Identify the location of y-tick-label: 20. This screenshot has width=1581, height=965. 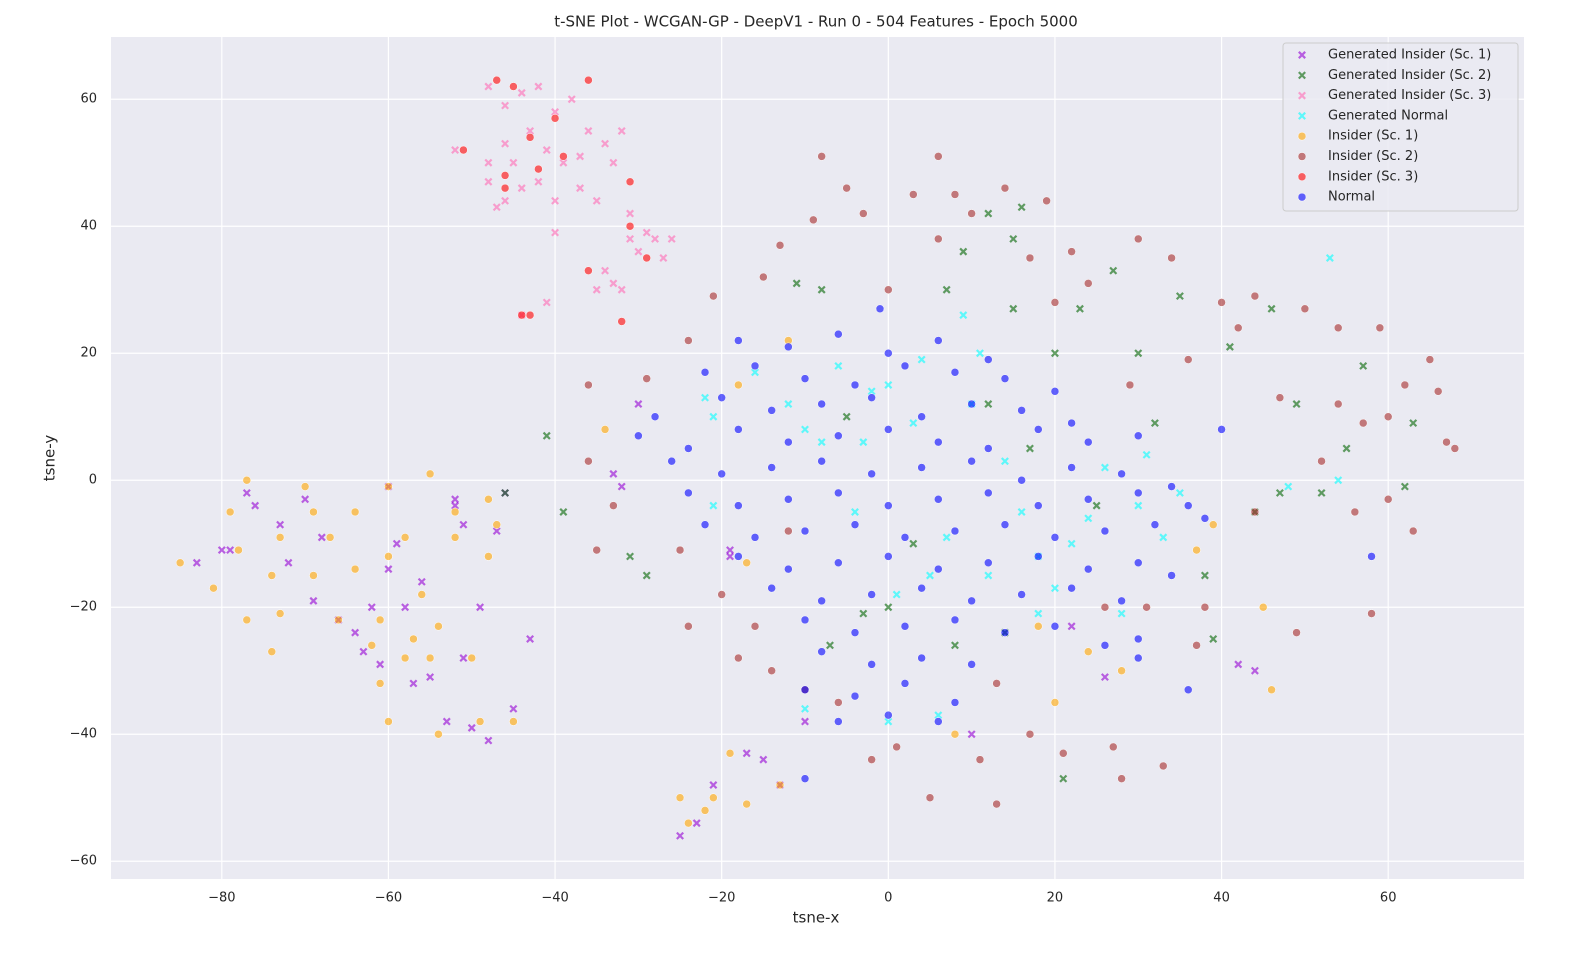
(88, 353).